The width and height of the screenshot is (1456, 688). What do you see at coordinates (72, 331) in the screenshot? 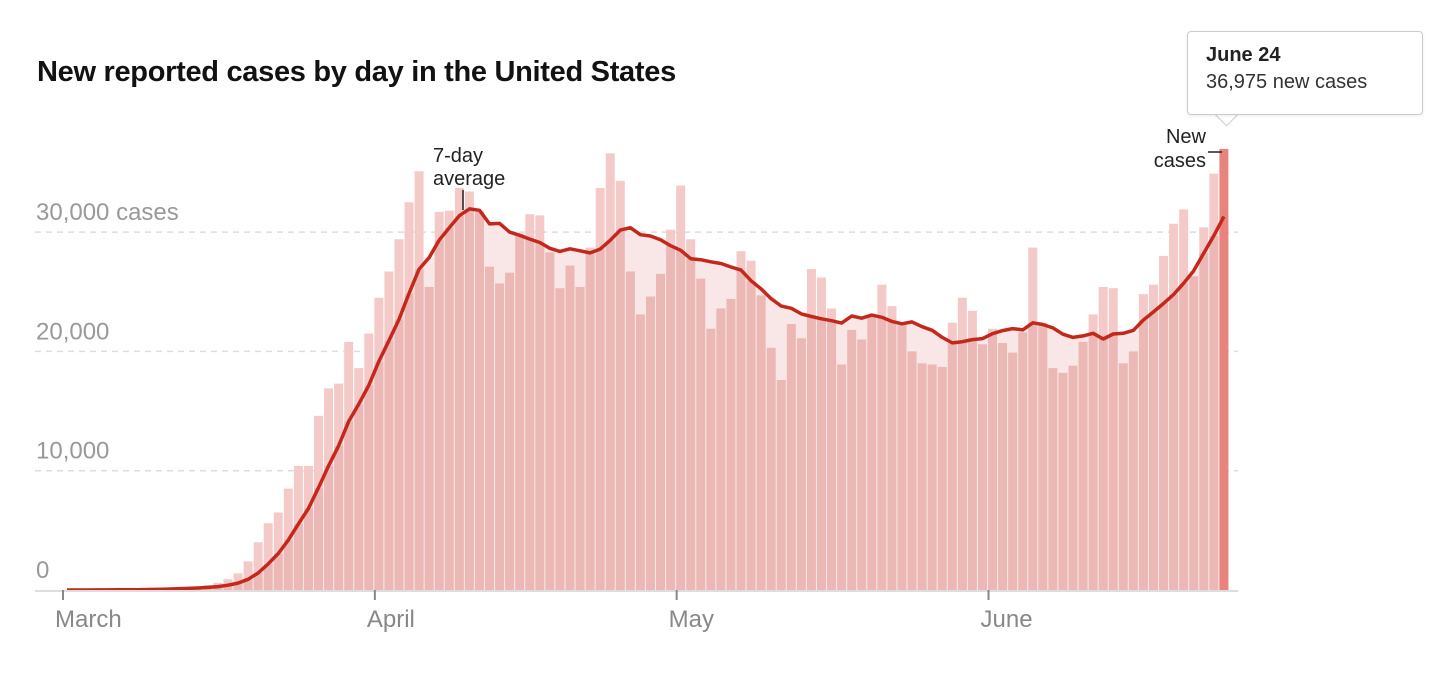
I see `y-tick-label: 20,000` at bounding box center [72, 331].